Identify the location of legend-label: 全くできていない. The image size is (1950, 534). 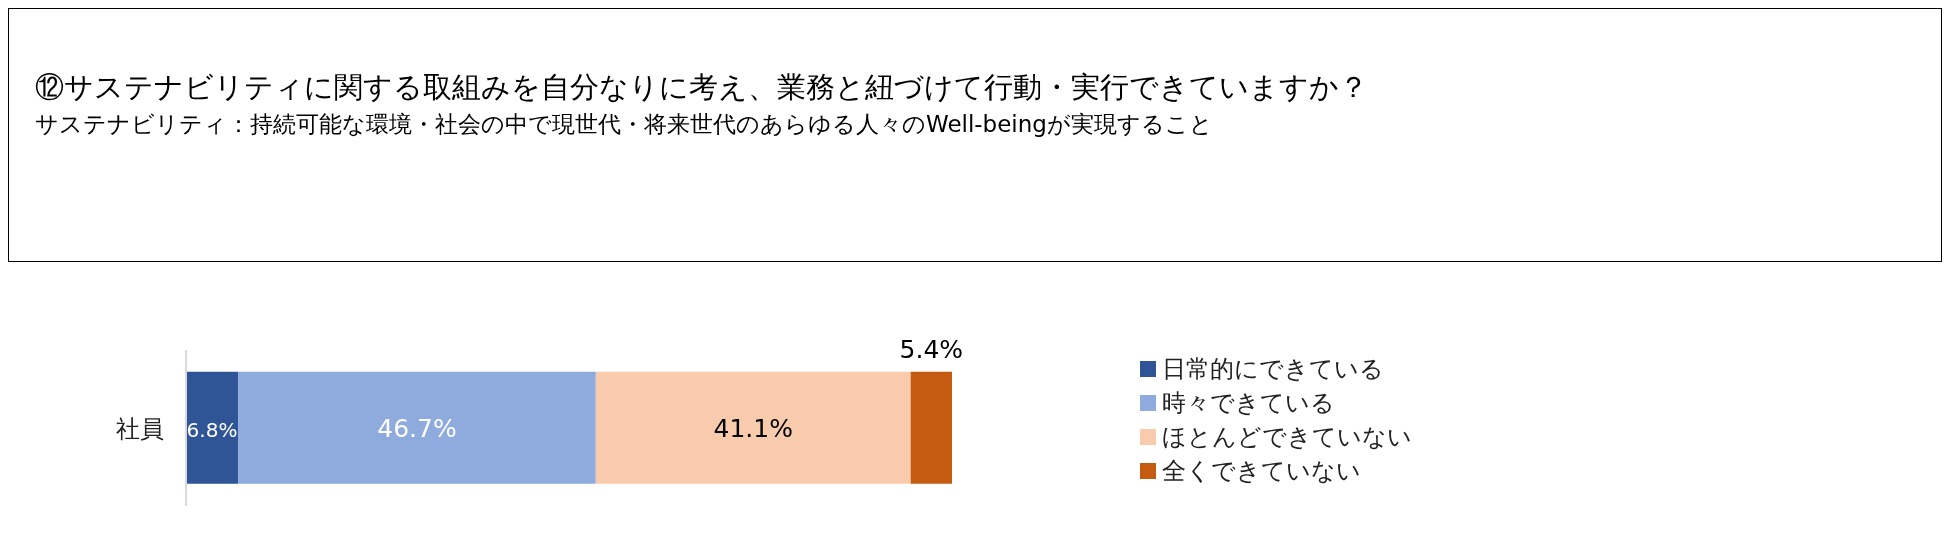
(1261, 471).